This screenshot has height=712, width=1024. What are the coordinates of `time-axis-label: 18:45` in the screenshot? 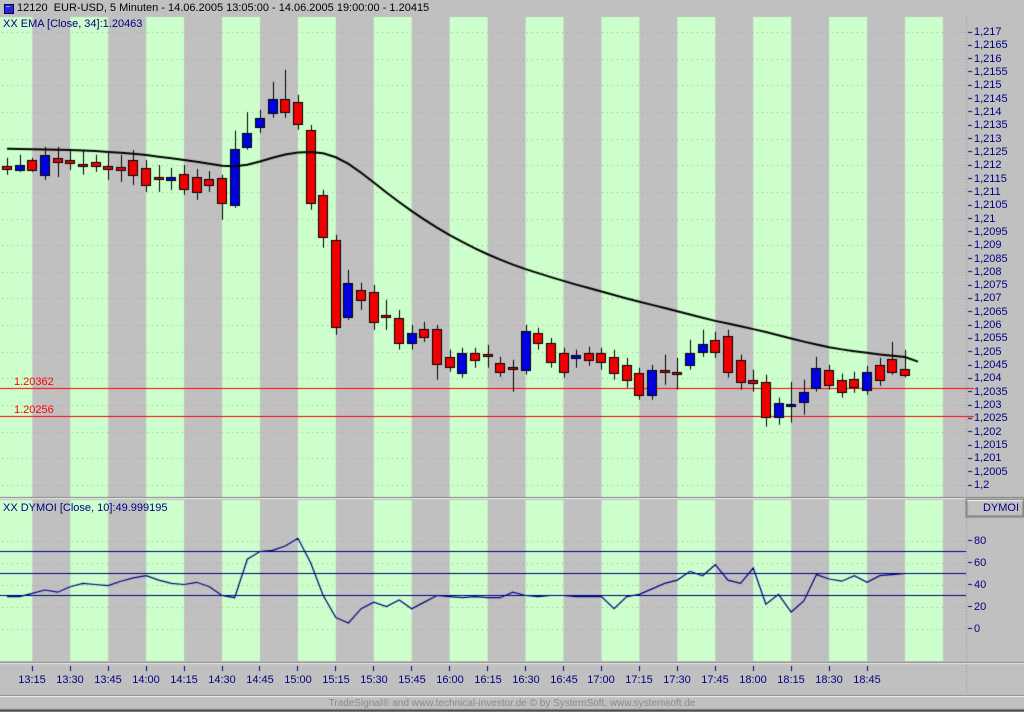 It's located at (867, 680).